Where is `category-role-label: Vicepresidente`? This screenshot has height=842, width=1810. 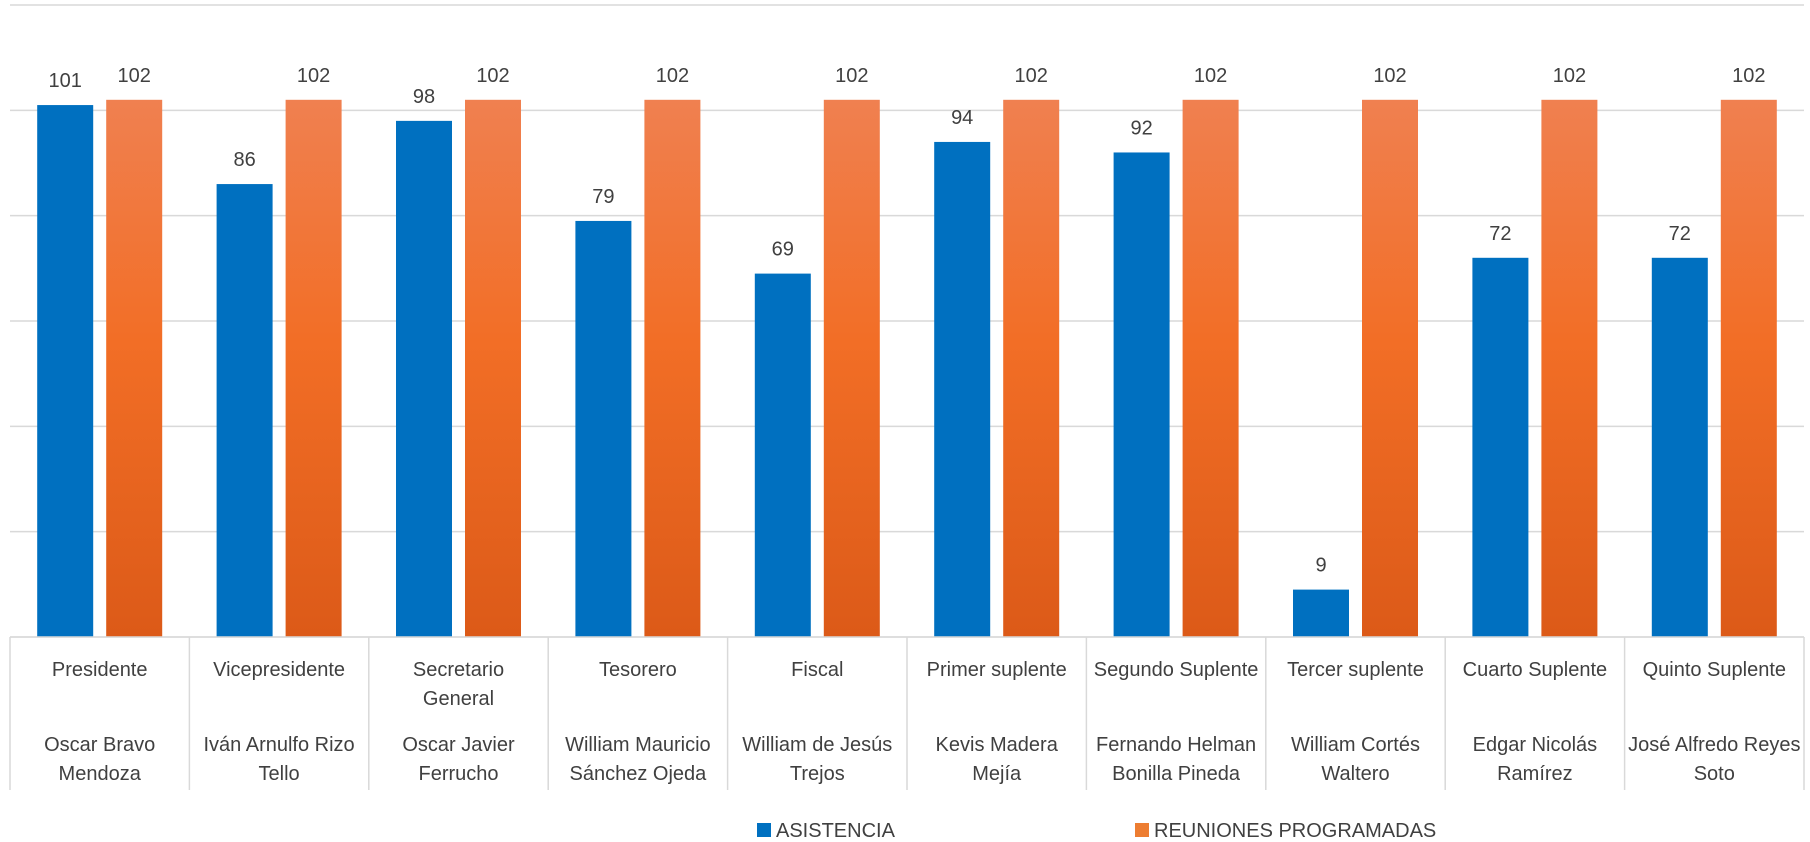 category-role-label: Vicepresidente is located at coordinates (279, 670).